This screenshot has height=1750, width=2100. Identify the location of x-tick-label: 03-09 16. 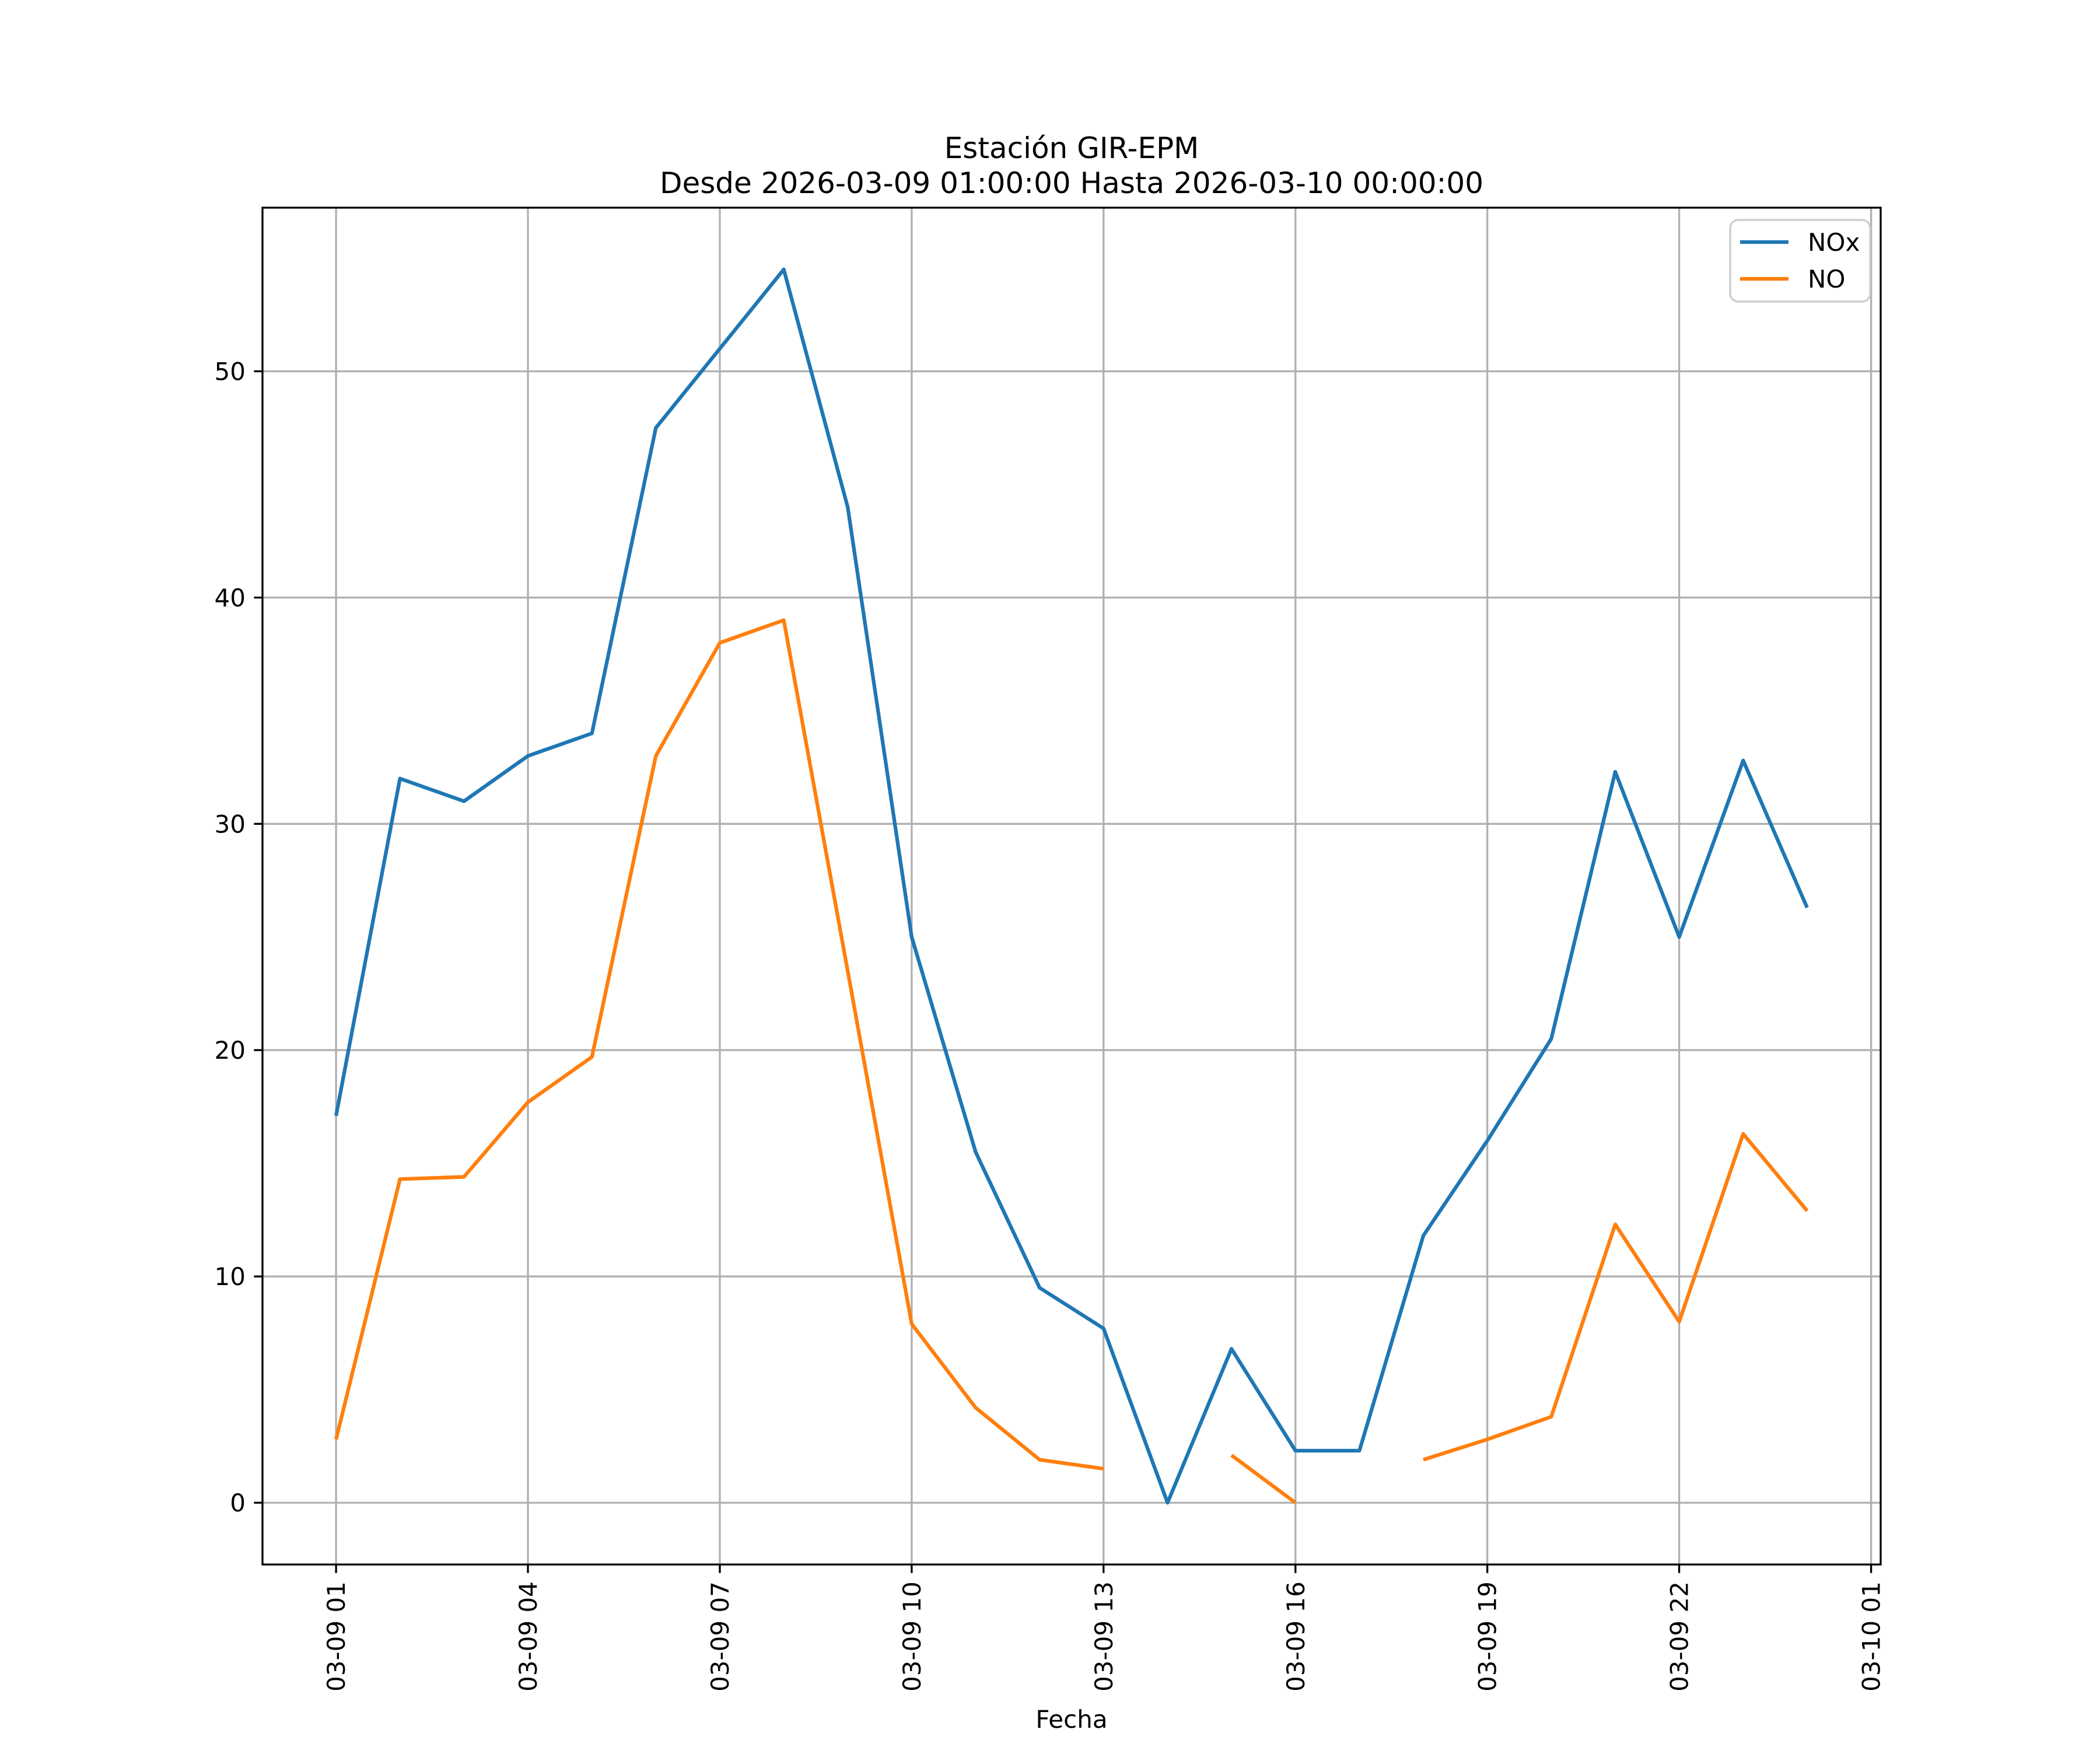
(1296, 1636).